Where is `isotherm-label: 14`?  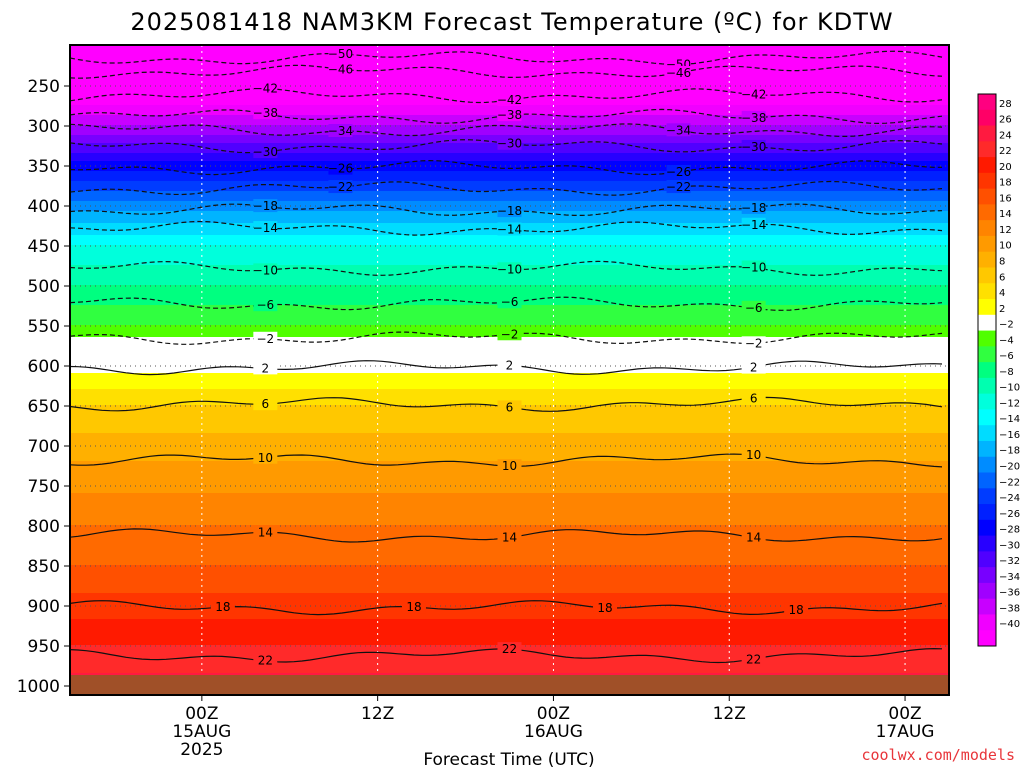 isotherm-label: 14 is located at coordinates (509, 537).